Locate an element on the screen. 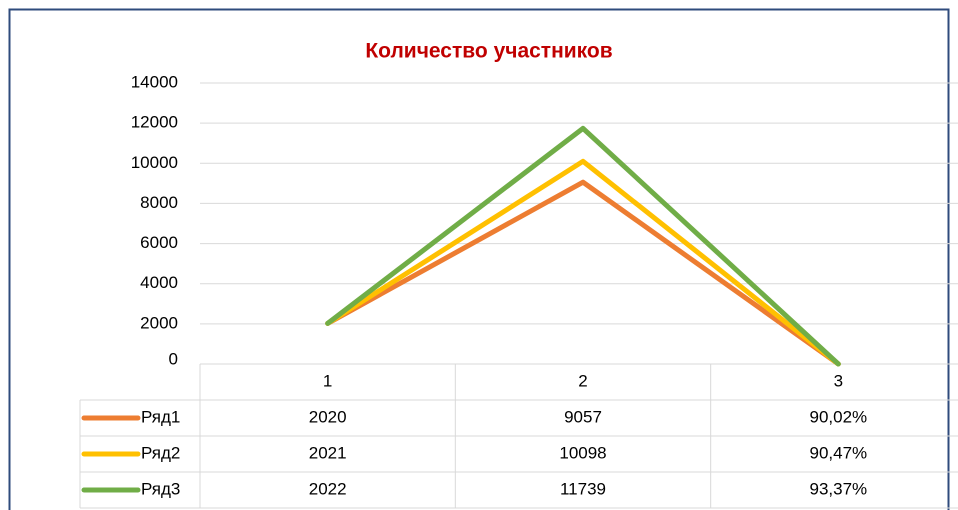 The image size is (958, 510). table-cell: 10098 is located at coordinates (582, 452).